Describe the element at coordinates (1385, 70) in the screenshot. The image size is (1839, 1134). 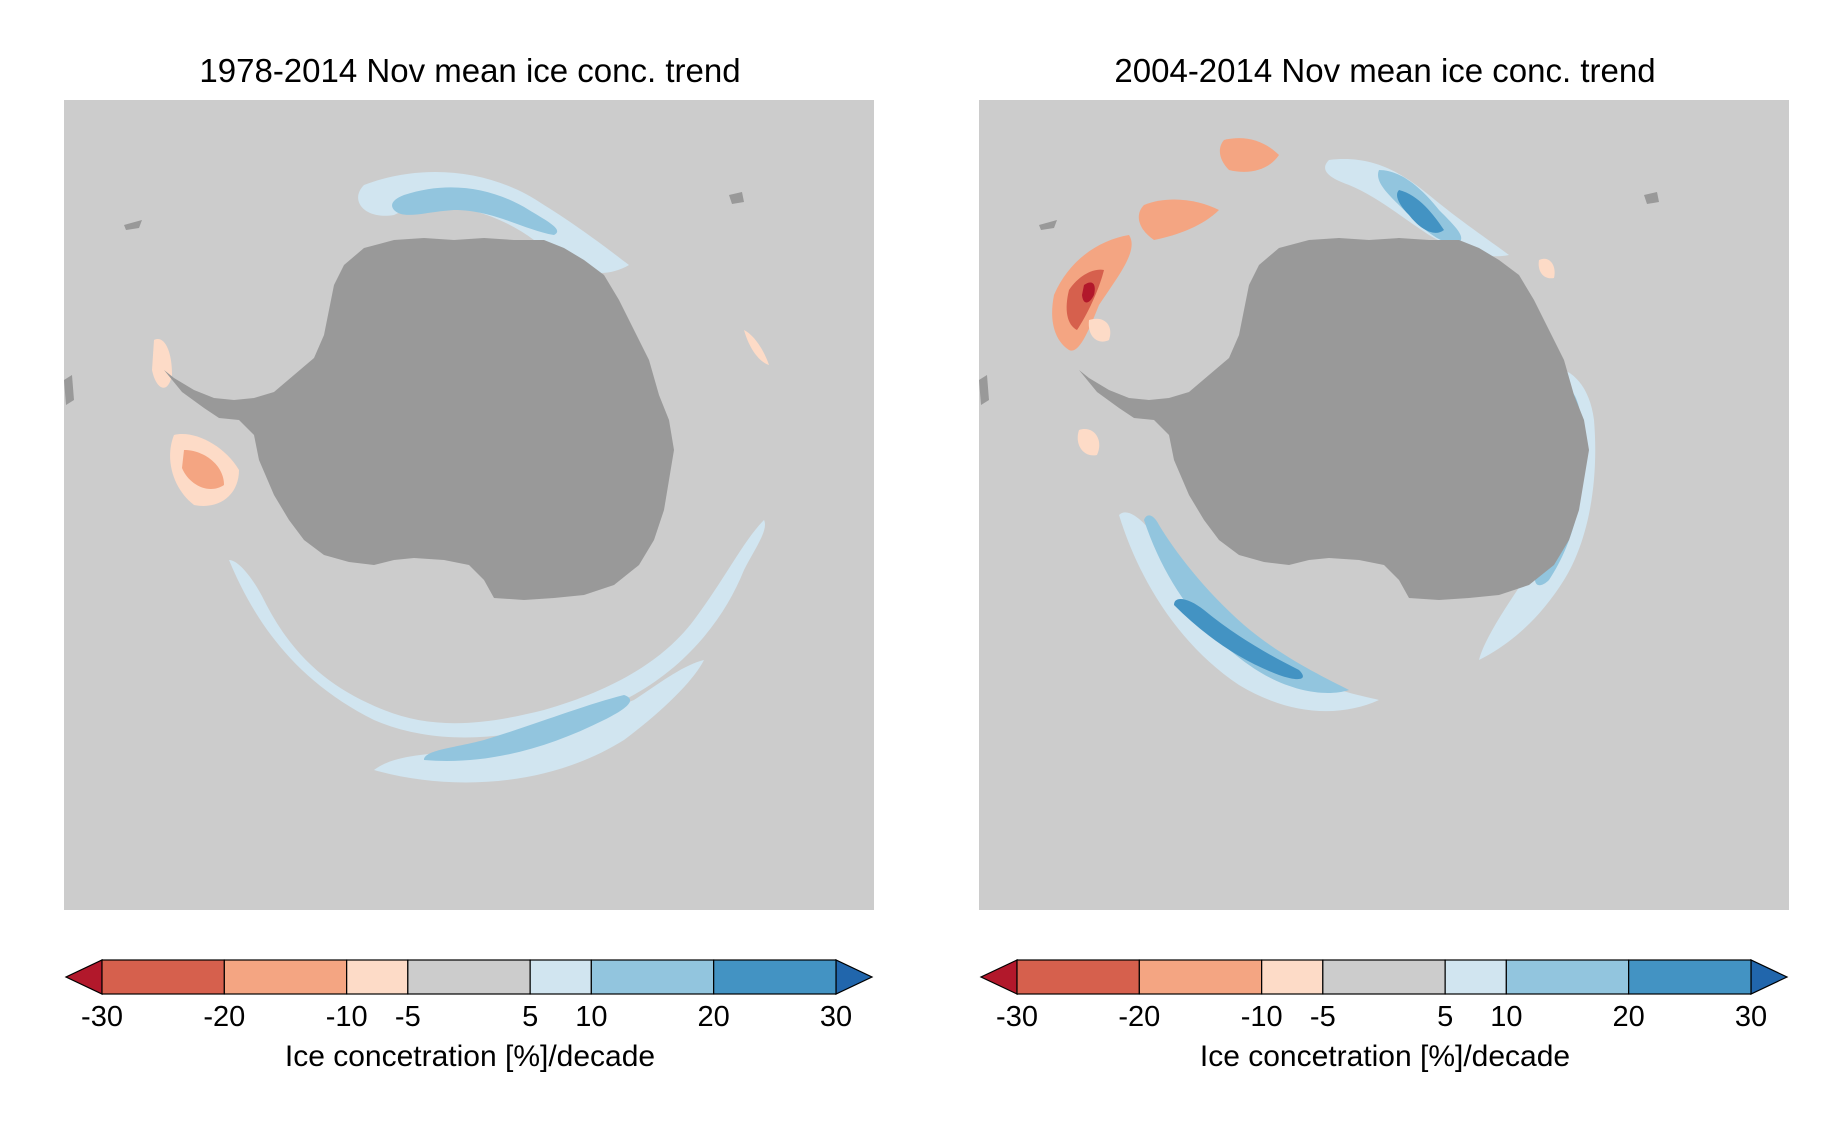
I see `map-title: 2004-2014 Nov mean ice conc. trend` at that location.